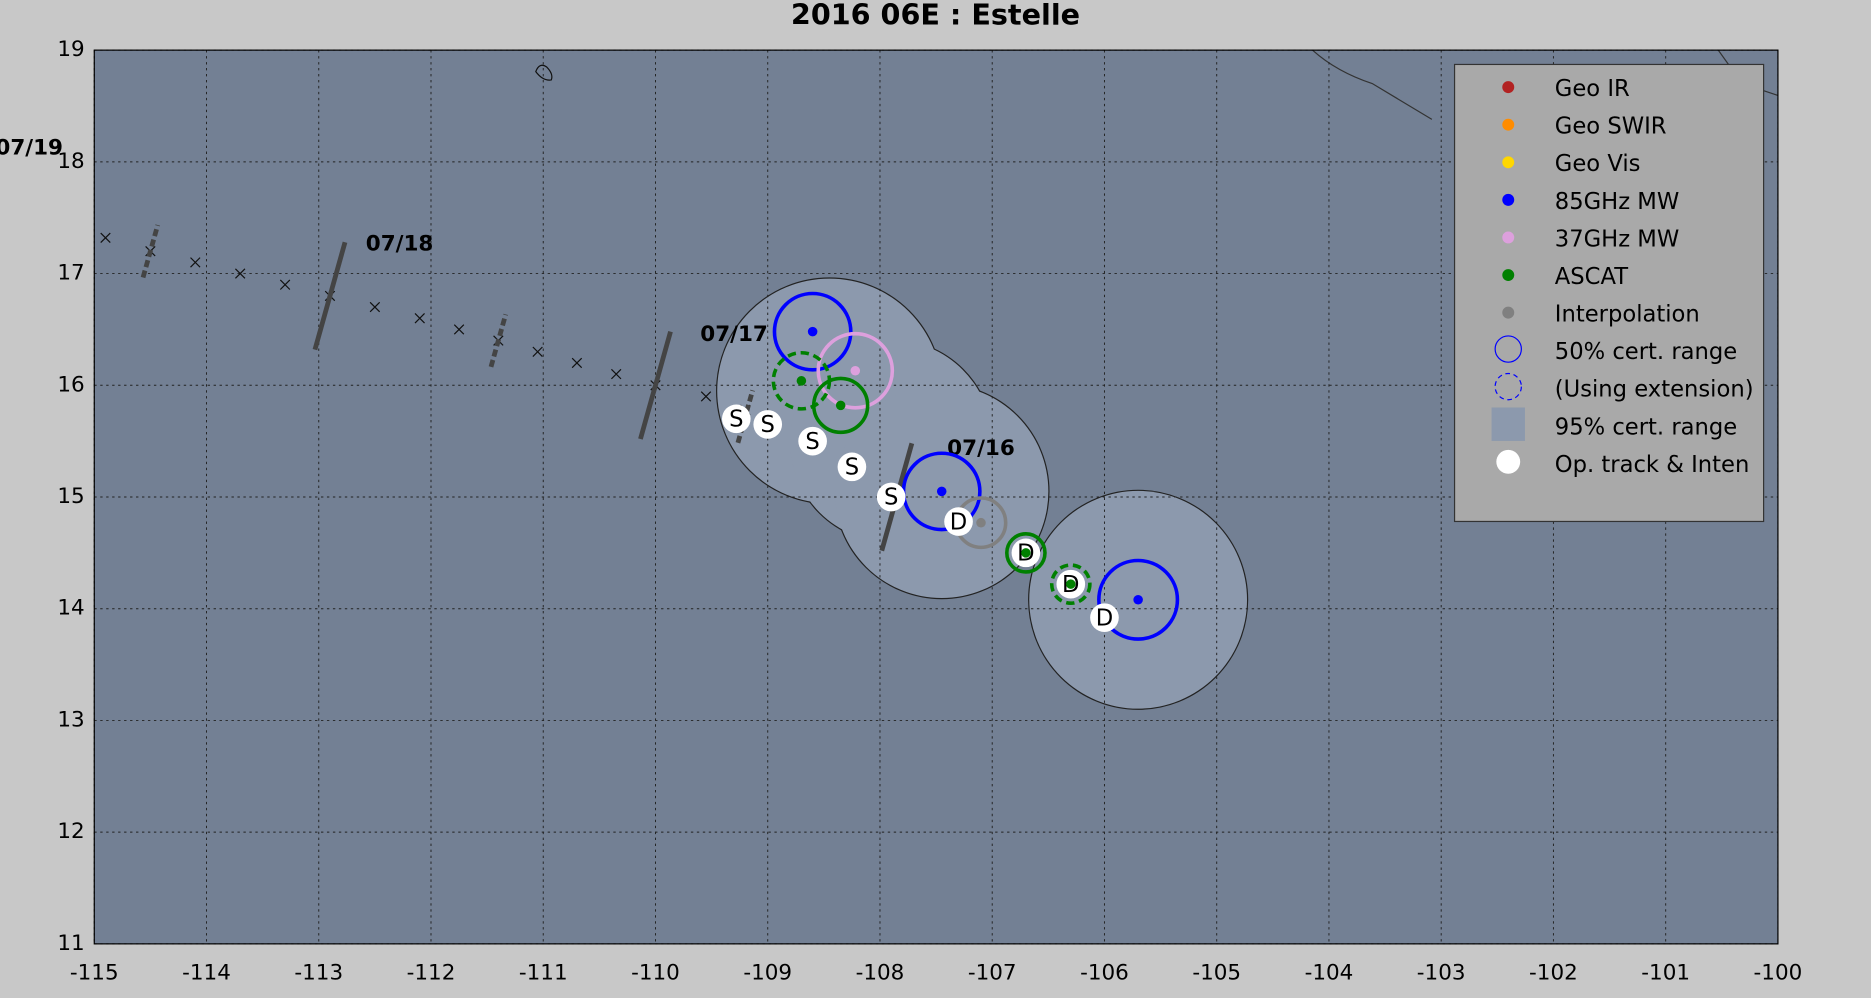  I want to click on x-tick-label: -114, so click(206, 973).